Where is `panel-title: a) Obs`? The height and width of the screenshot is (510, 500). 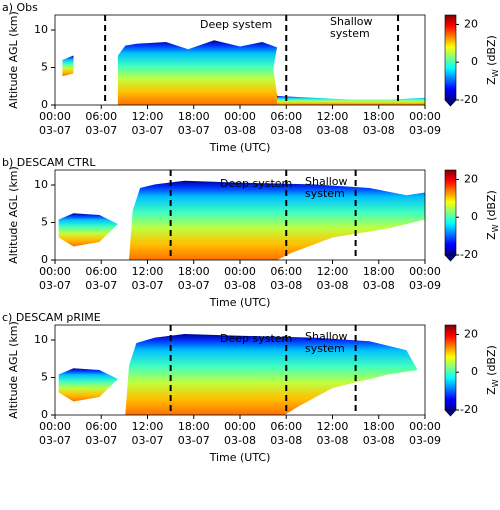 panel-title: a) Obs is located at coordinates (20, 7).